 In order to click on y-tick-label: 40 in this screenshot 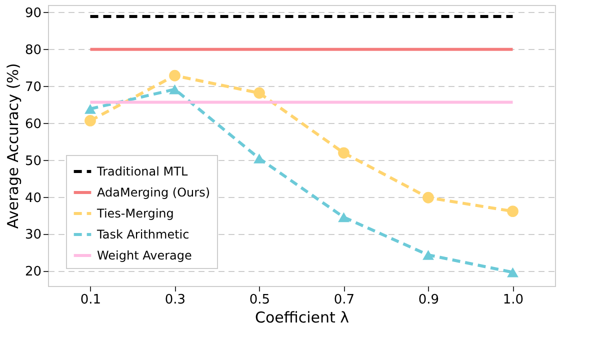, I will do `click(33, 198)`.